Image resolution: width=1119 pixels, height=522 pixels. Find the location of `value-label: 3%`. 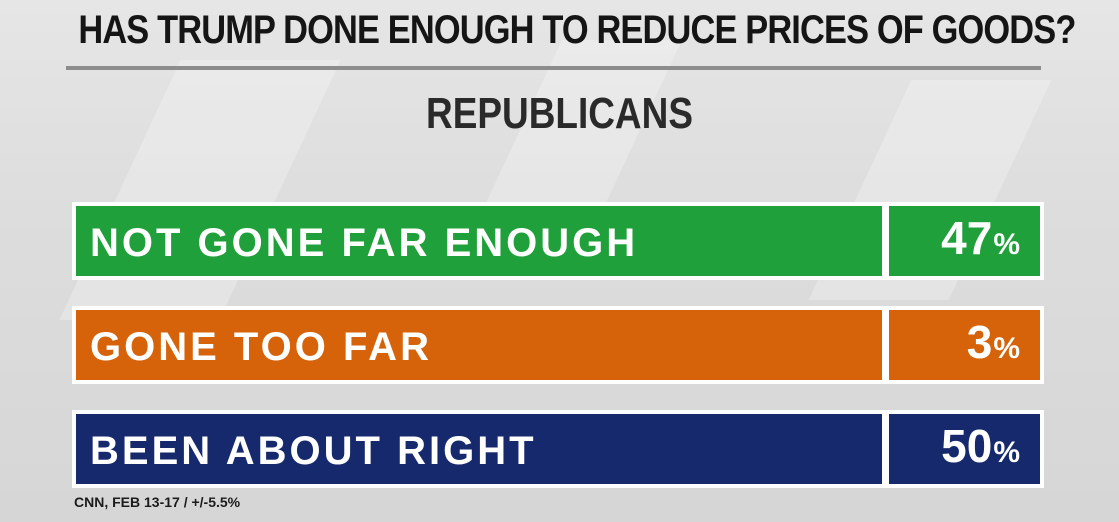

value-label: 3% is located at coordinates (993, 345).